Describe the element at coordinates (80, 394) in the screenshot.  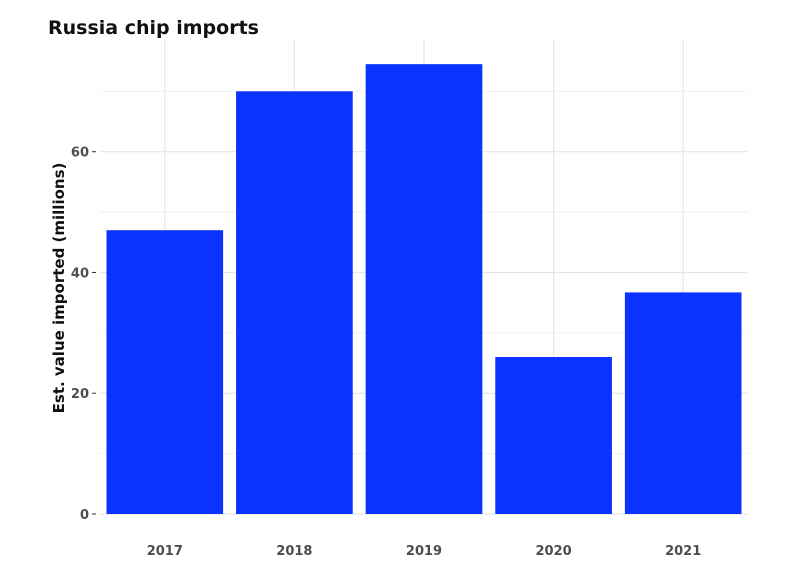
I see `y-tick-label: 20` at that location.